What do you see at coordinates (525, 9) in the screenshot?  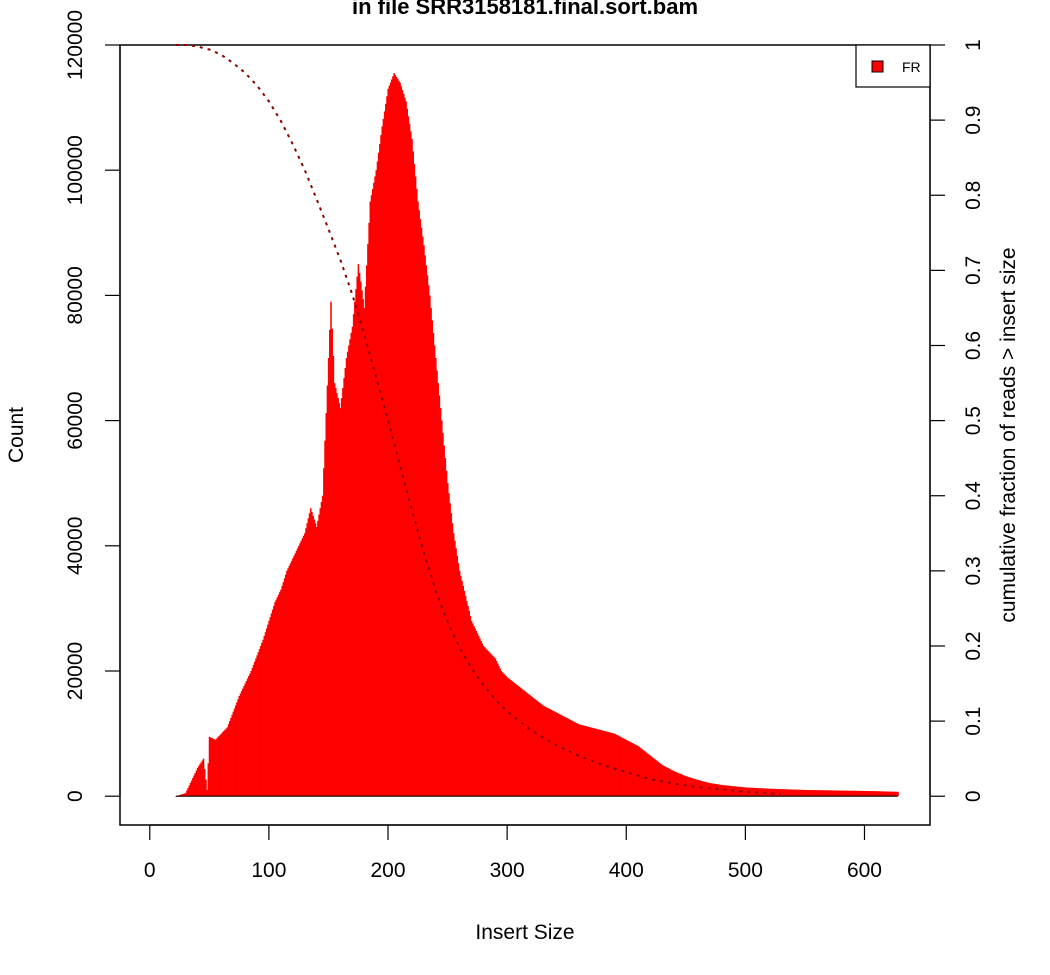 I see `chart-title: in file SRR3158181.final.sort.bam` at bounding box center [525, 9].